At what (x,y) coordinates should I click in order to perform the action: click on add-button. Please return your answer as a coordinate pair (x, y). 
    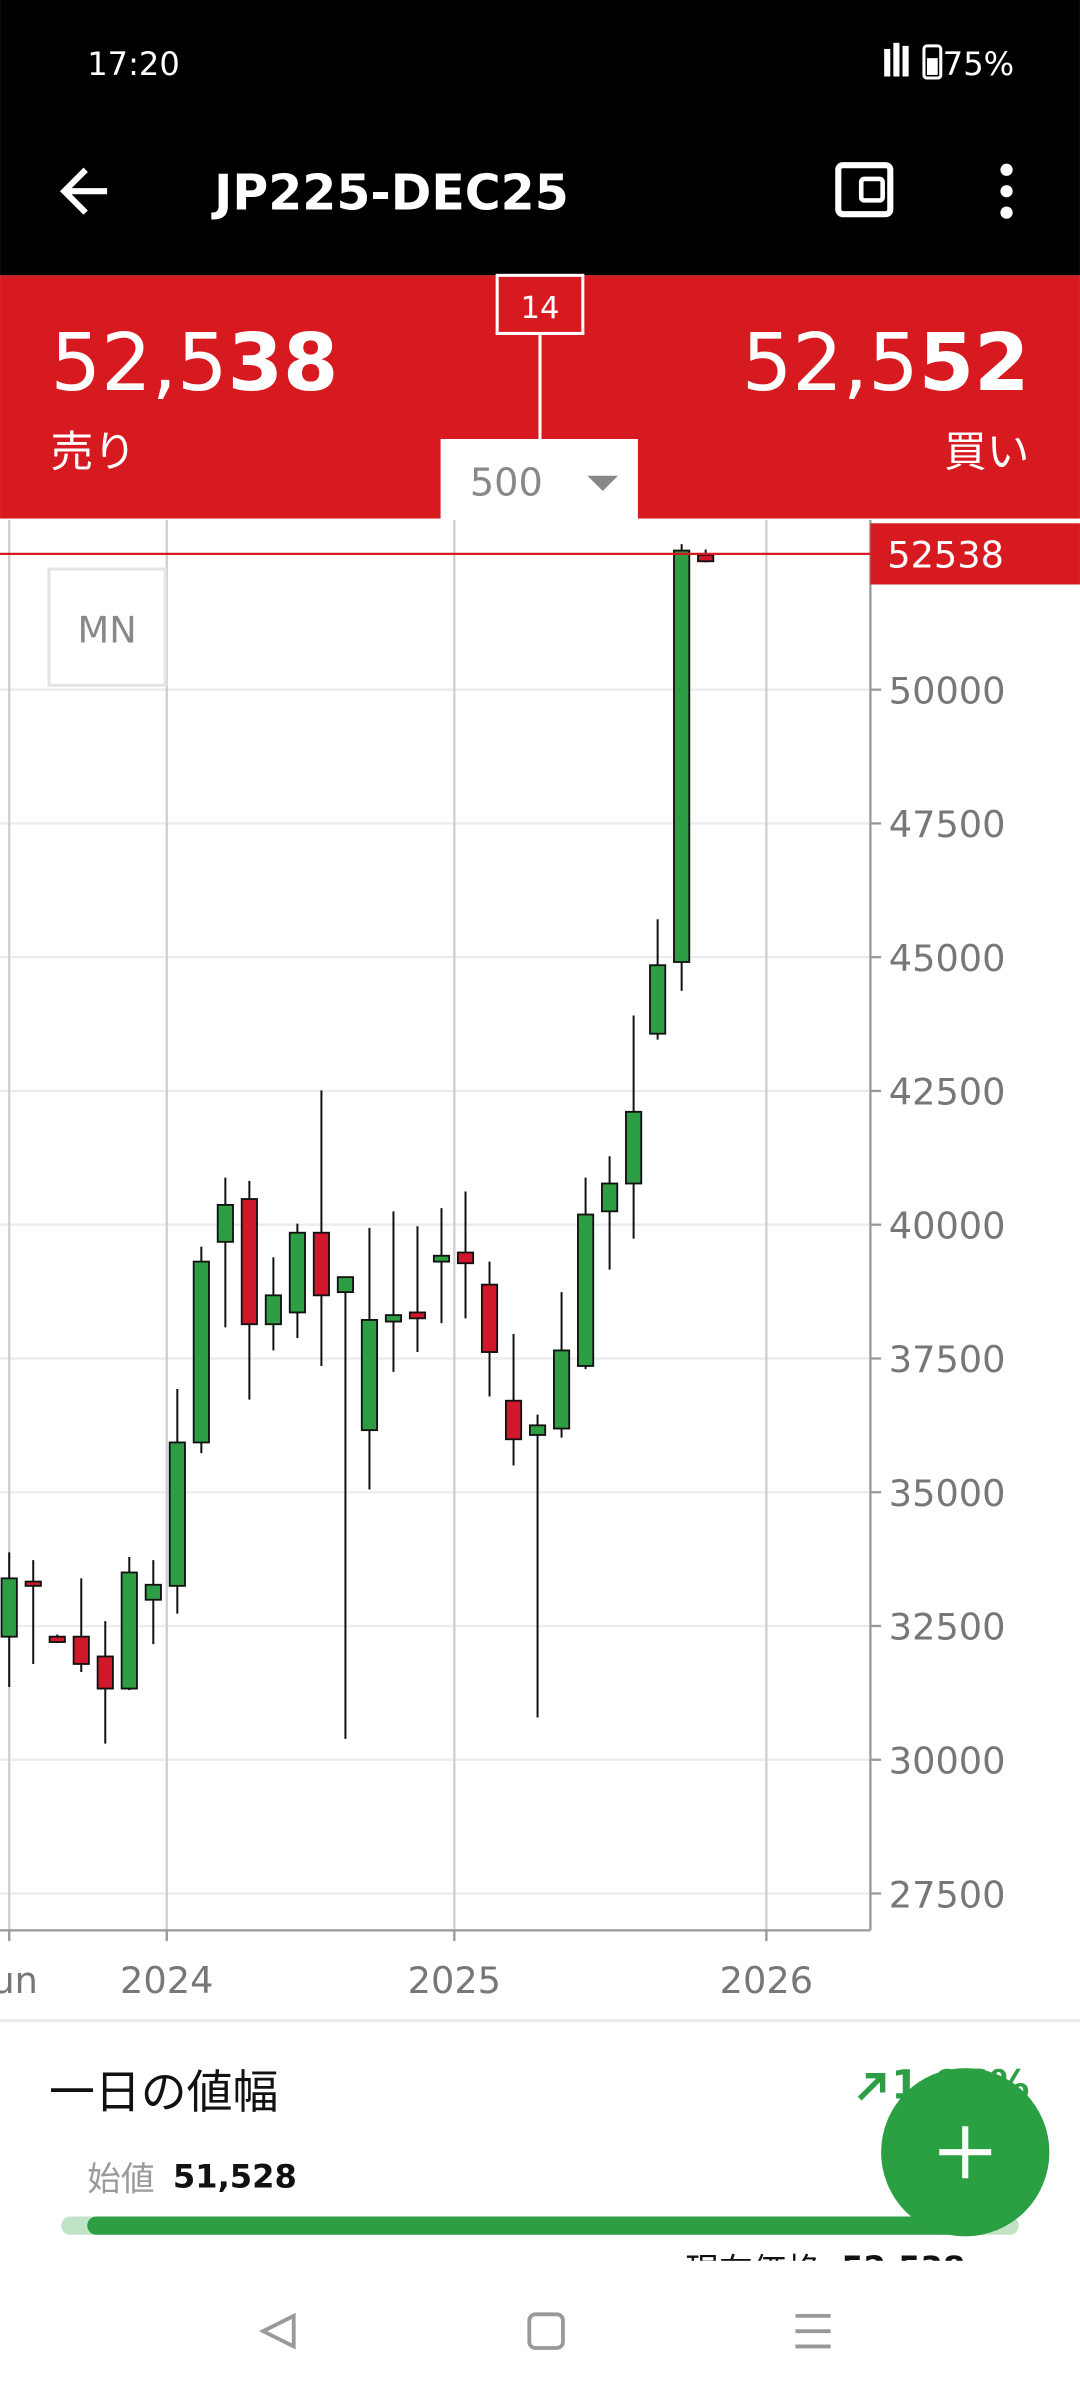
    Looking at the image, I should click on (965, 2152).